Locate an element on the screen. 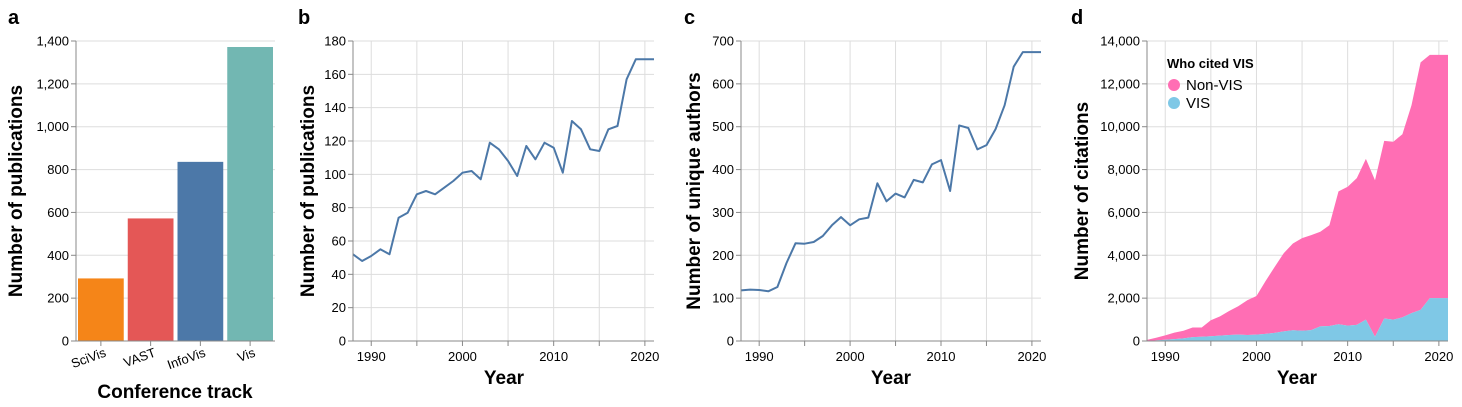  panel-d-legend: Who cited VIS Non-VIS VIS is located at coordinates (1210, 84).